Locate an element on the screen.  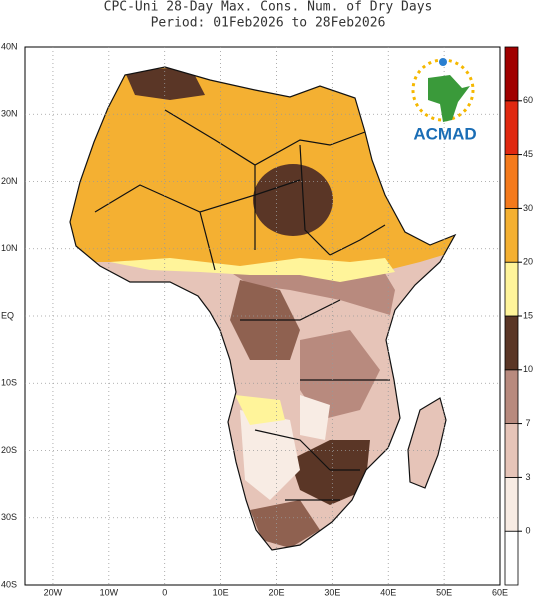
x-tick-label: 20E is located at coordinates (276, 592).